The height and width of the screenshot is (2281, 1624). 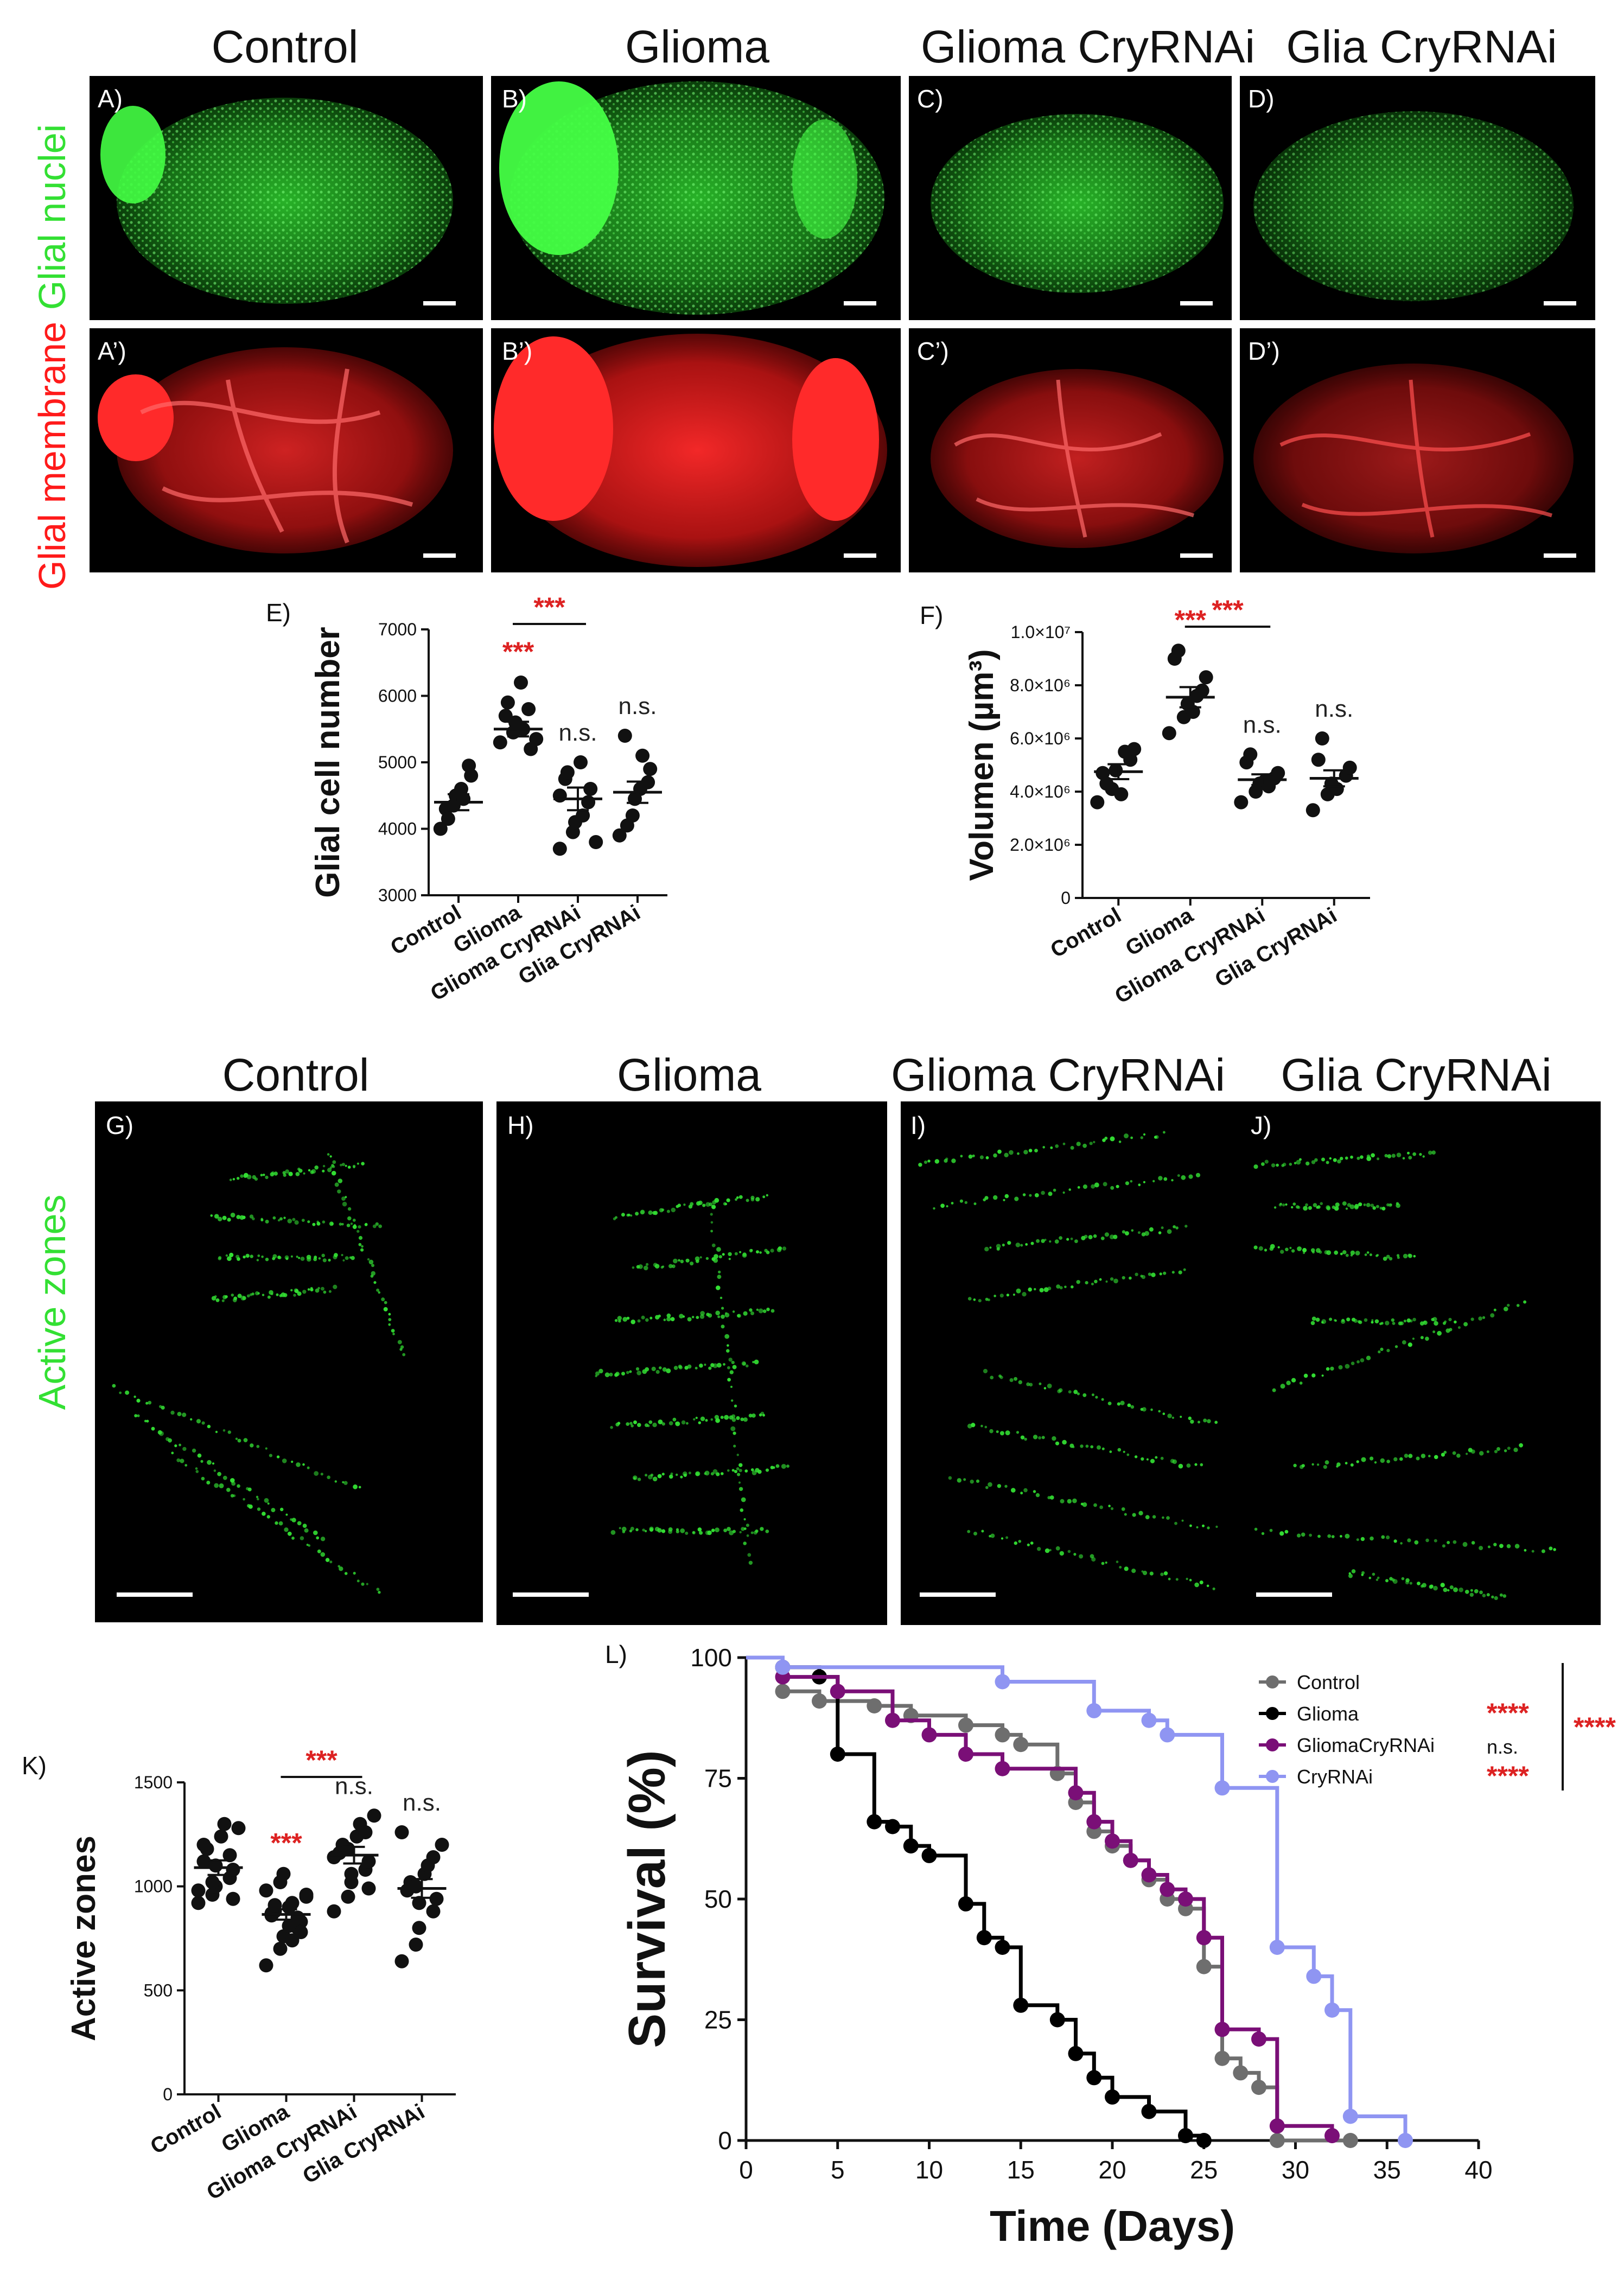 I want to click on x-tick-label: 20, so click(x=1112, y=2170).